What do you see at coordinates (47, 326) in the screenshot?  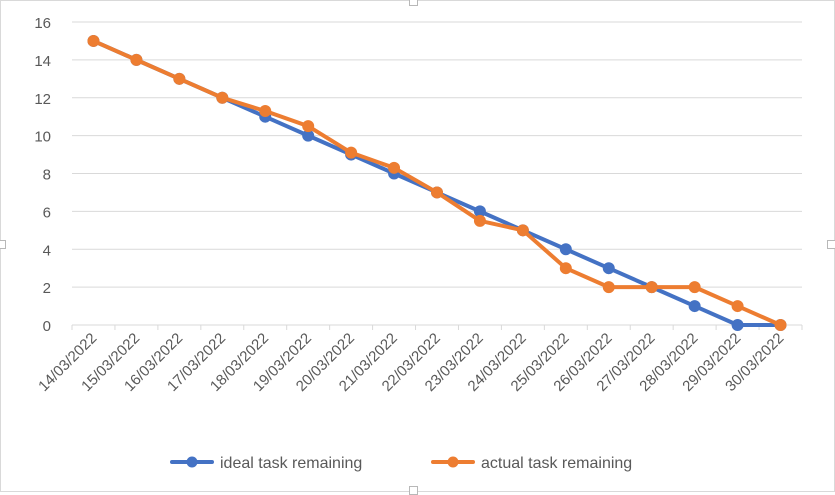 I see `y-tick-label: 0` at bounding box center [47, 326].